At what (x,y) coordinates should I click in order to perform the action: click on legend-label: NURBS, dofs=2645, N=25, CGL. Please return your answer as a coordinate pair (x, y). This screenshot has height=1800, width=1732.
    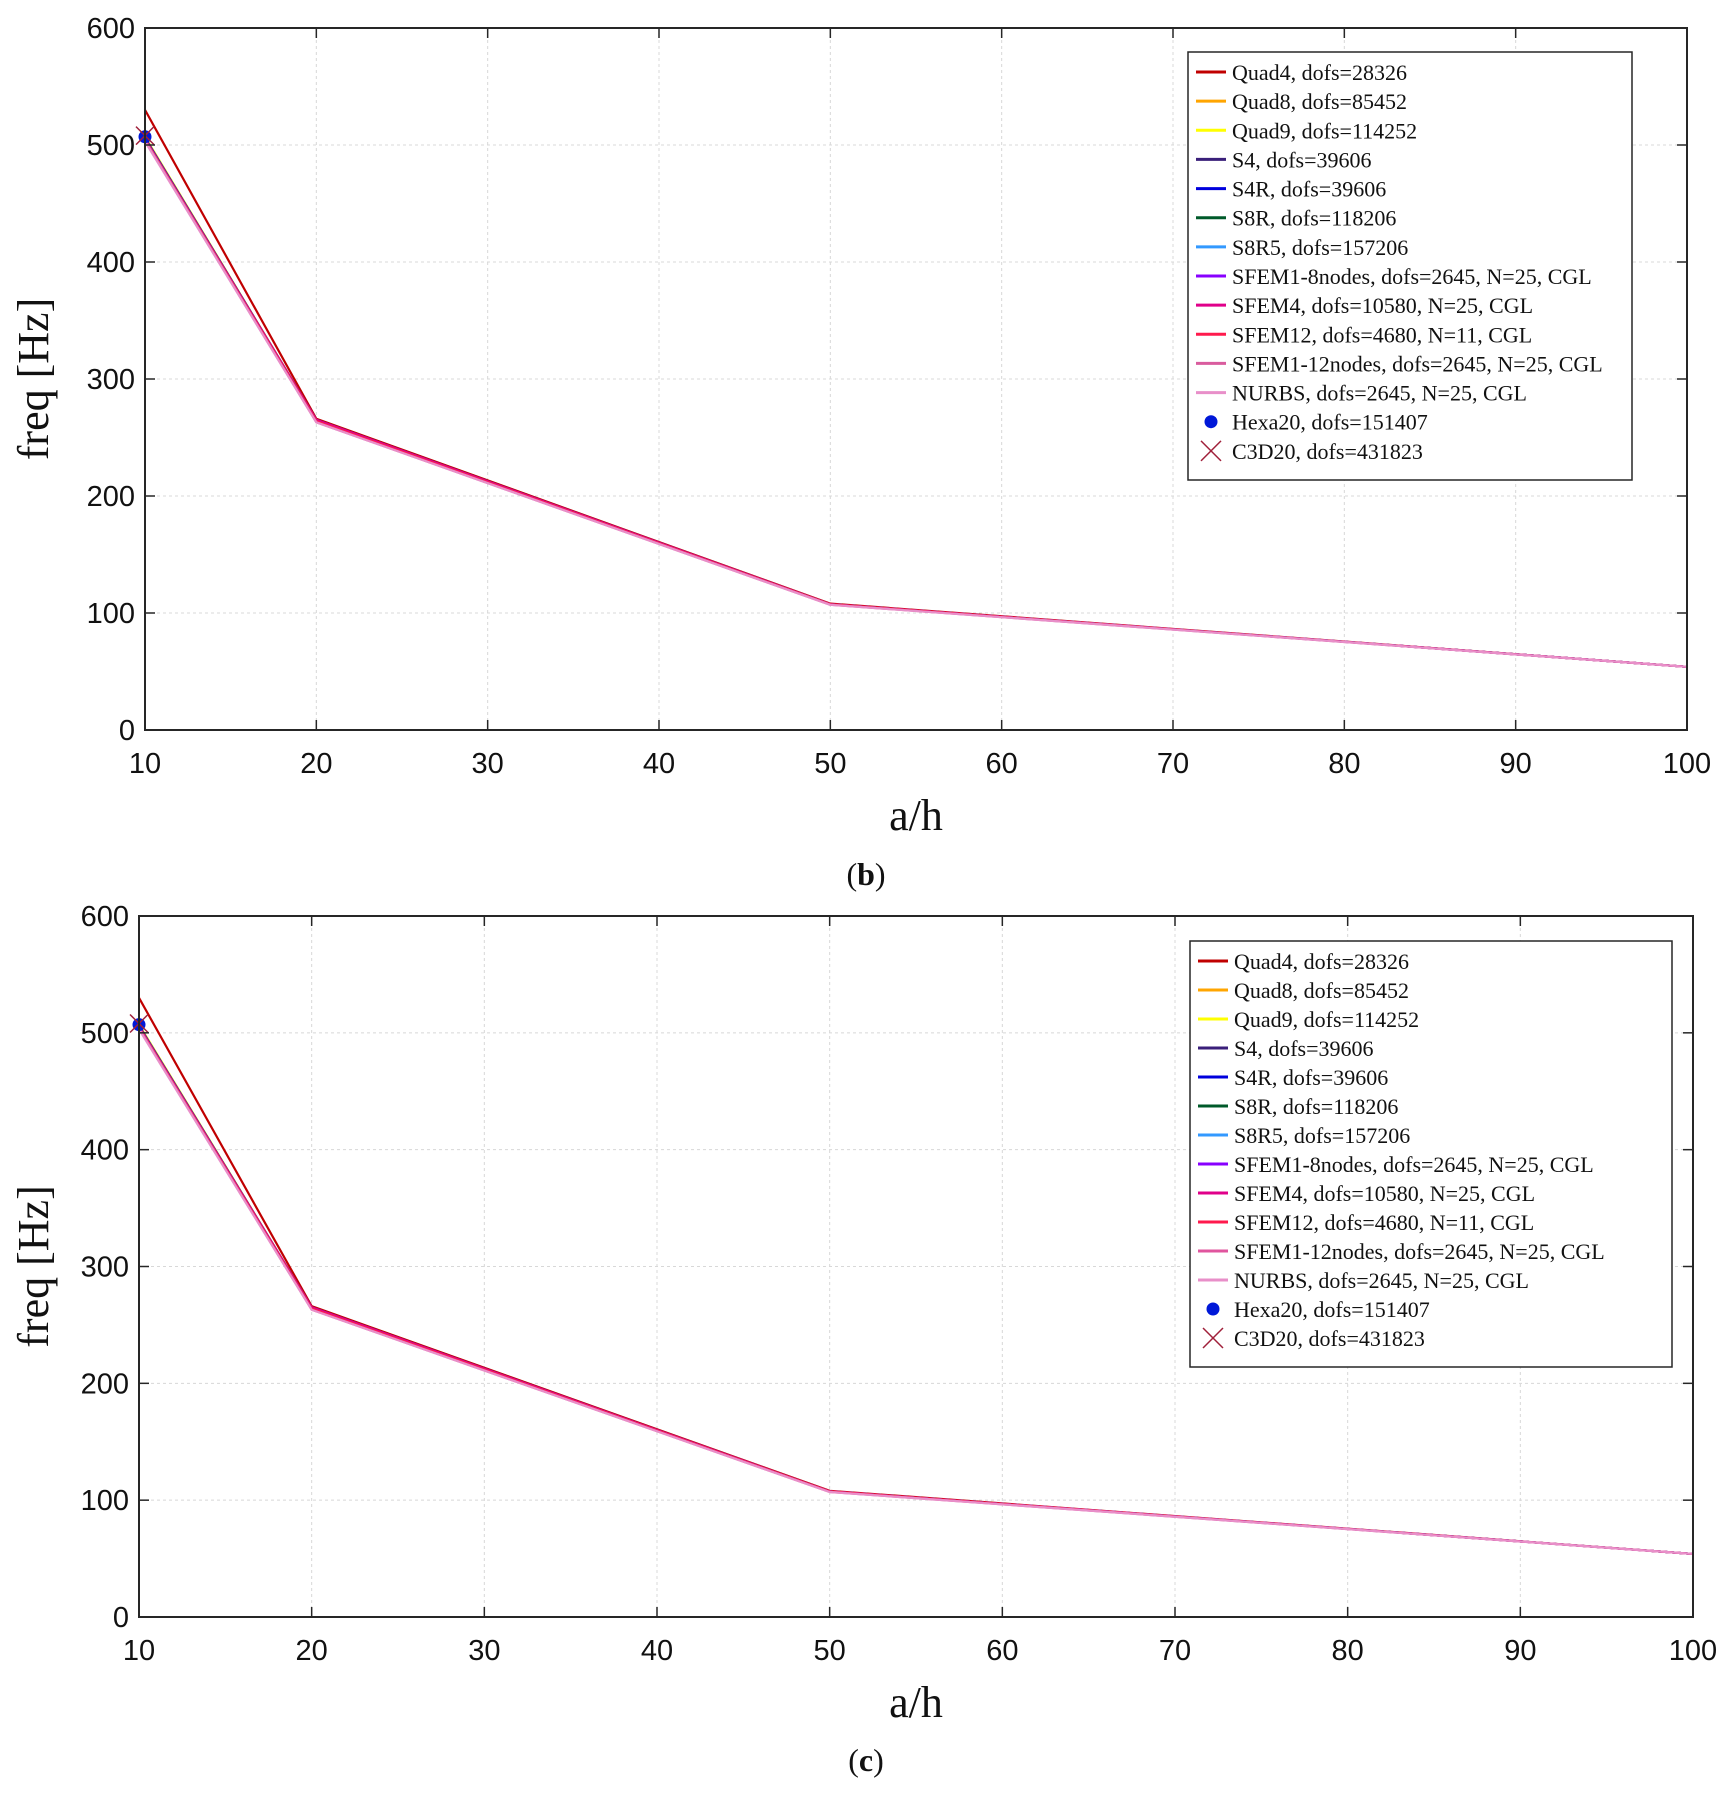
    Looking at the image, I should click on (1381, 1280).